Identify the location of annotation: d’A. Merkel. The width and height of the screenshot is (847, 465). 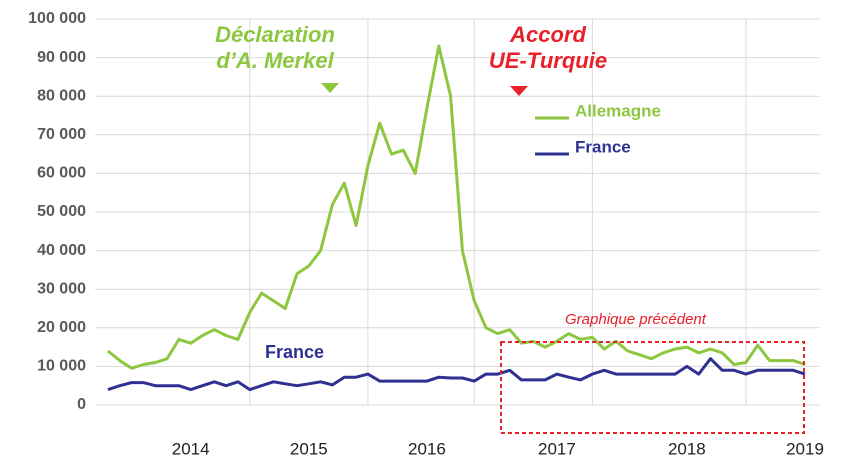
(275, 60).